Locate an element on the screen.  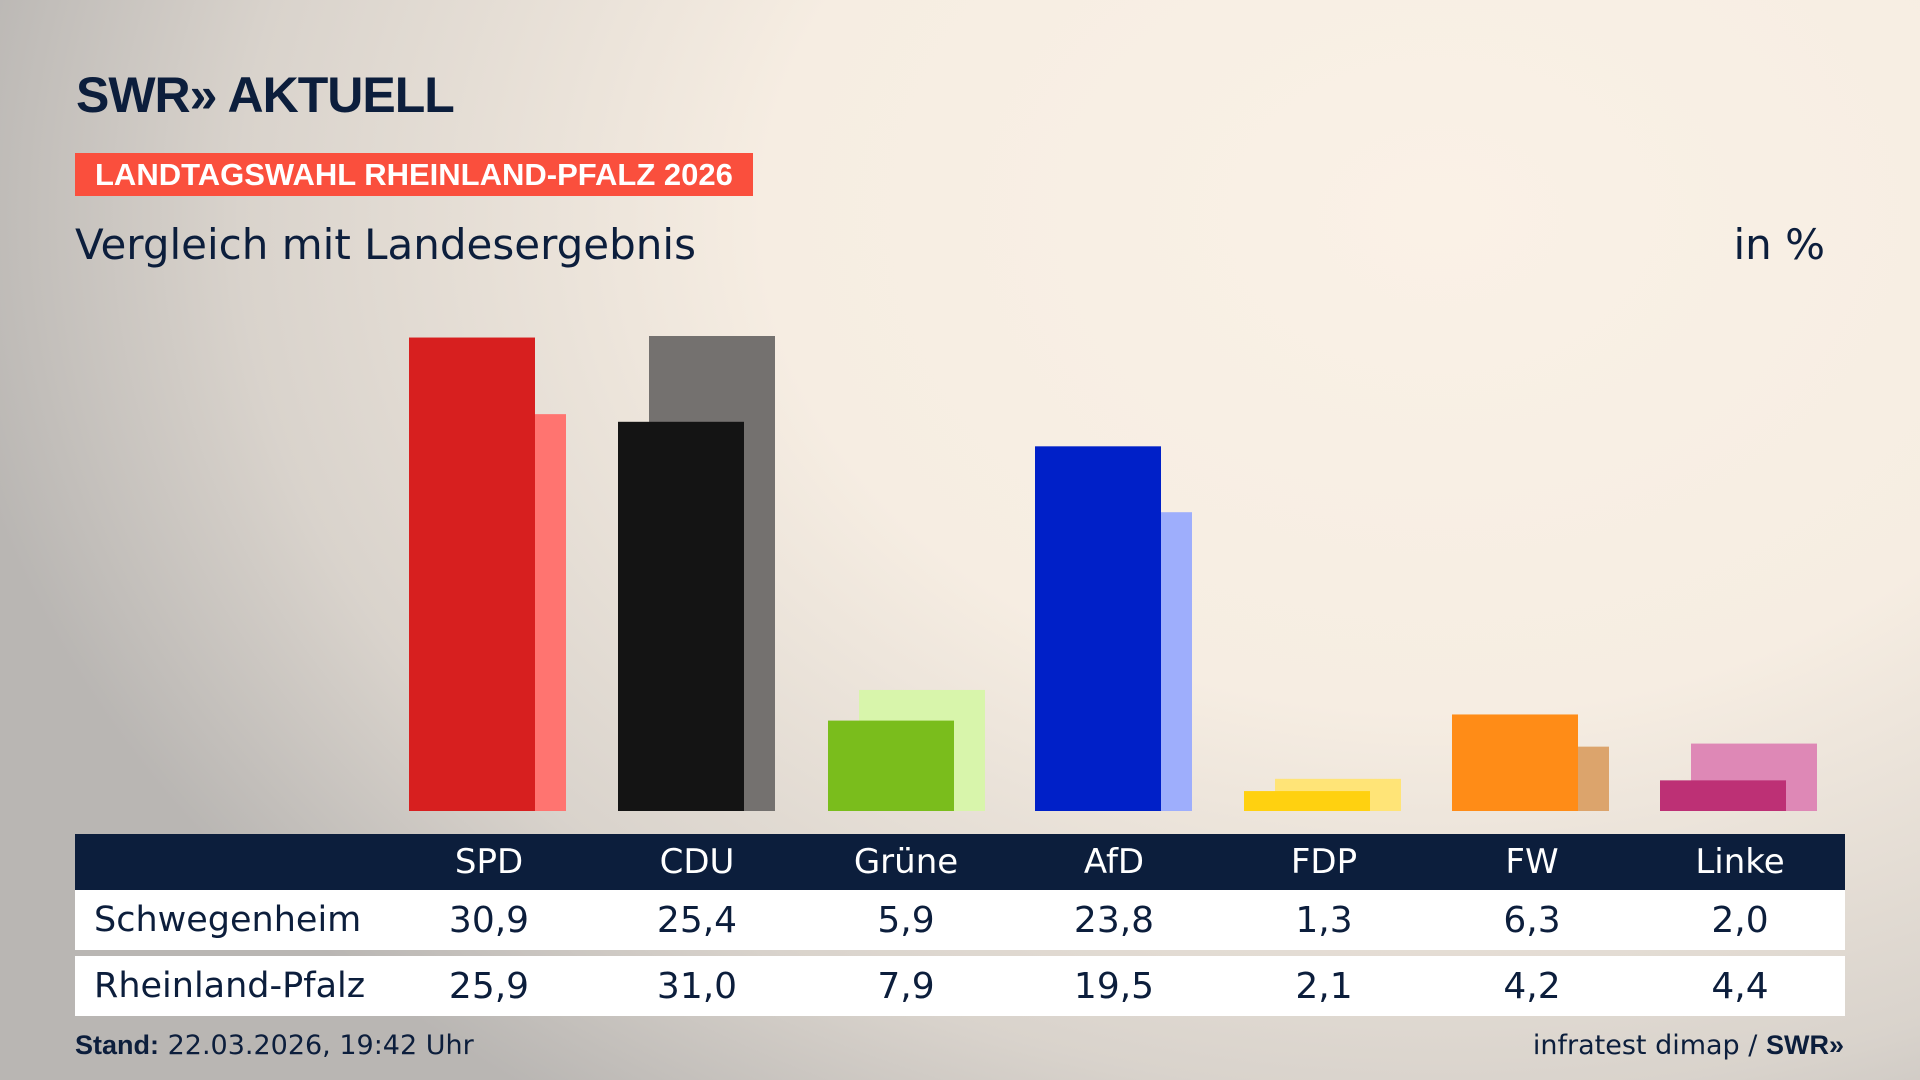
unit-label: in % is located at coordinates (1779, 244).